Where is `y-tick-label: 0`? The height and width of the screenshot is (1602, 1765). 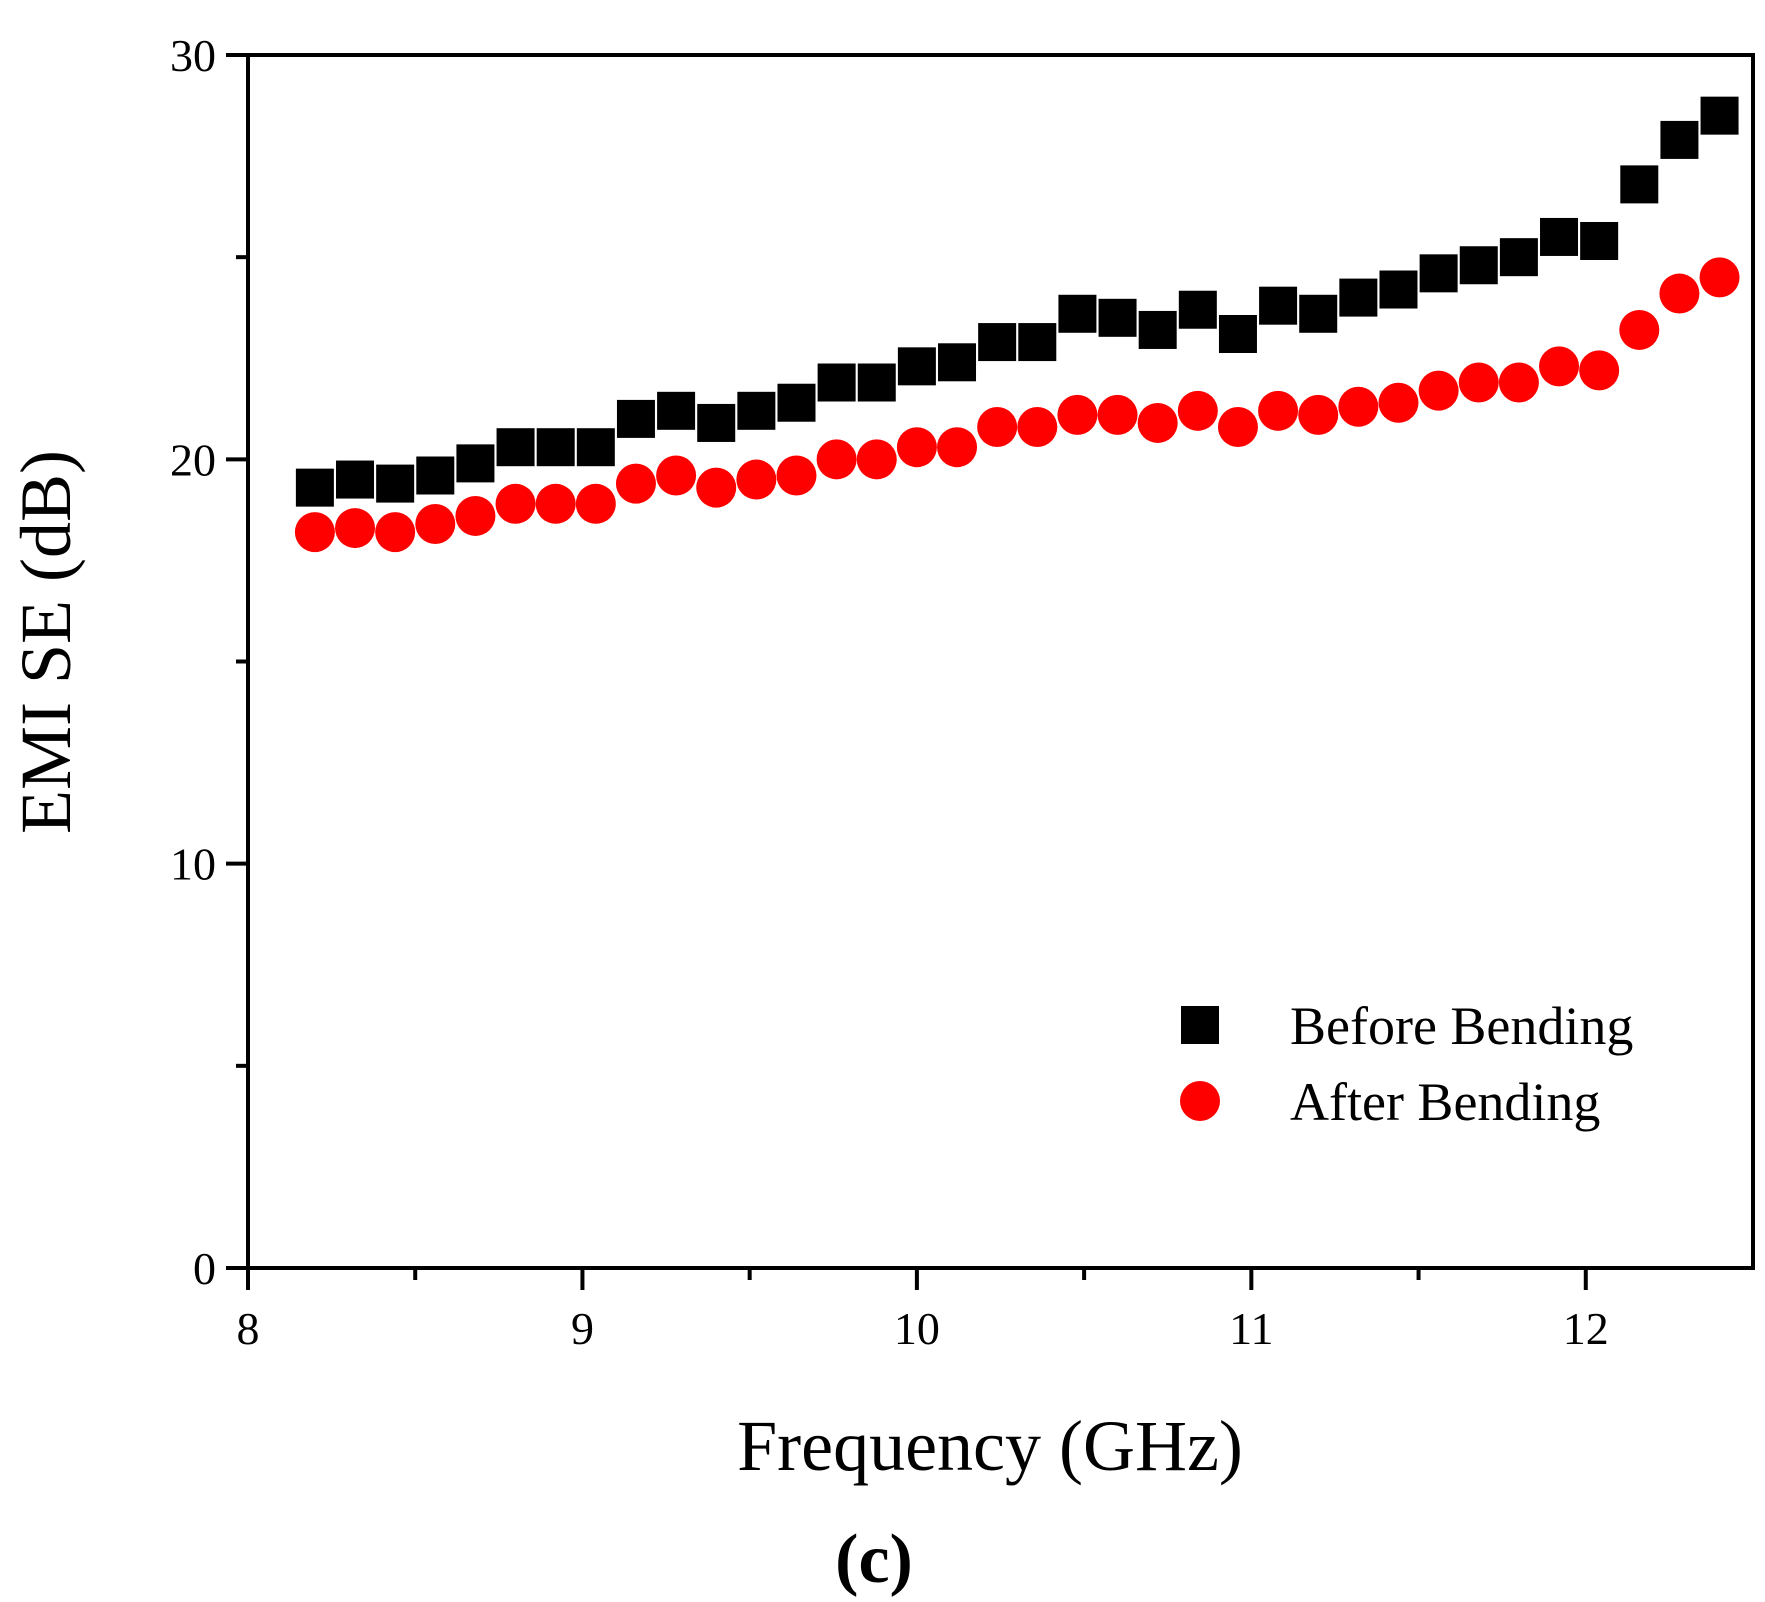
y-tick-label: 0 is located at coordinates (204, 1268).